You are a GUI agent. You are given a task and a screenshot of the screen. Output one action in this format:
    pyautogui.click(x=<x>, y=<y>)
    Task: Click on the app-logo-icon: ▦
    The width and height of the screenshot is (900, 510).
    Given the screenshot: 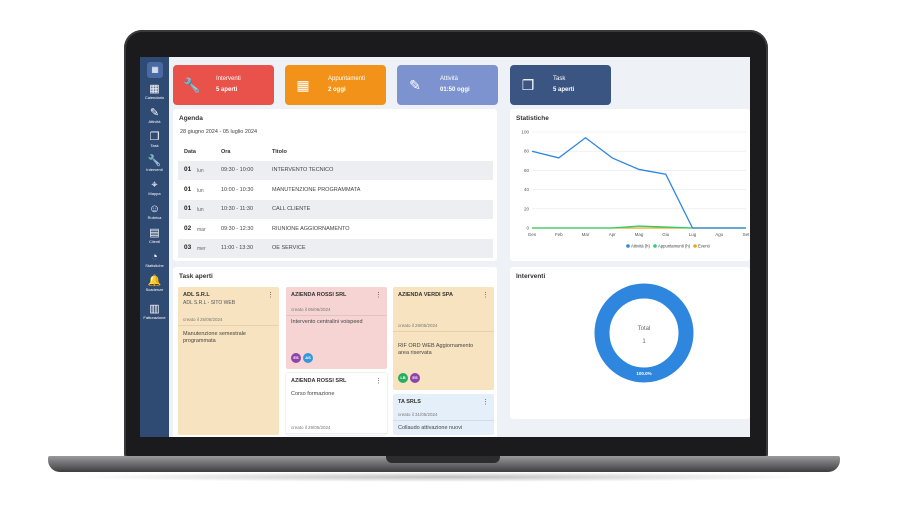 What is the action you would take?
    pyautogui.click(x=155, y=70)
    